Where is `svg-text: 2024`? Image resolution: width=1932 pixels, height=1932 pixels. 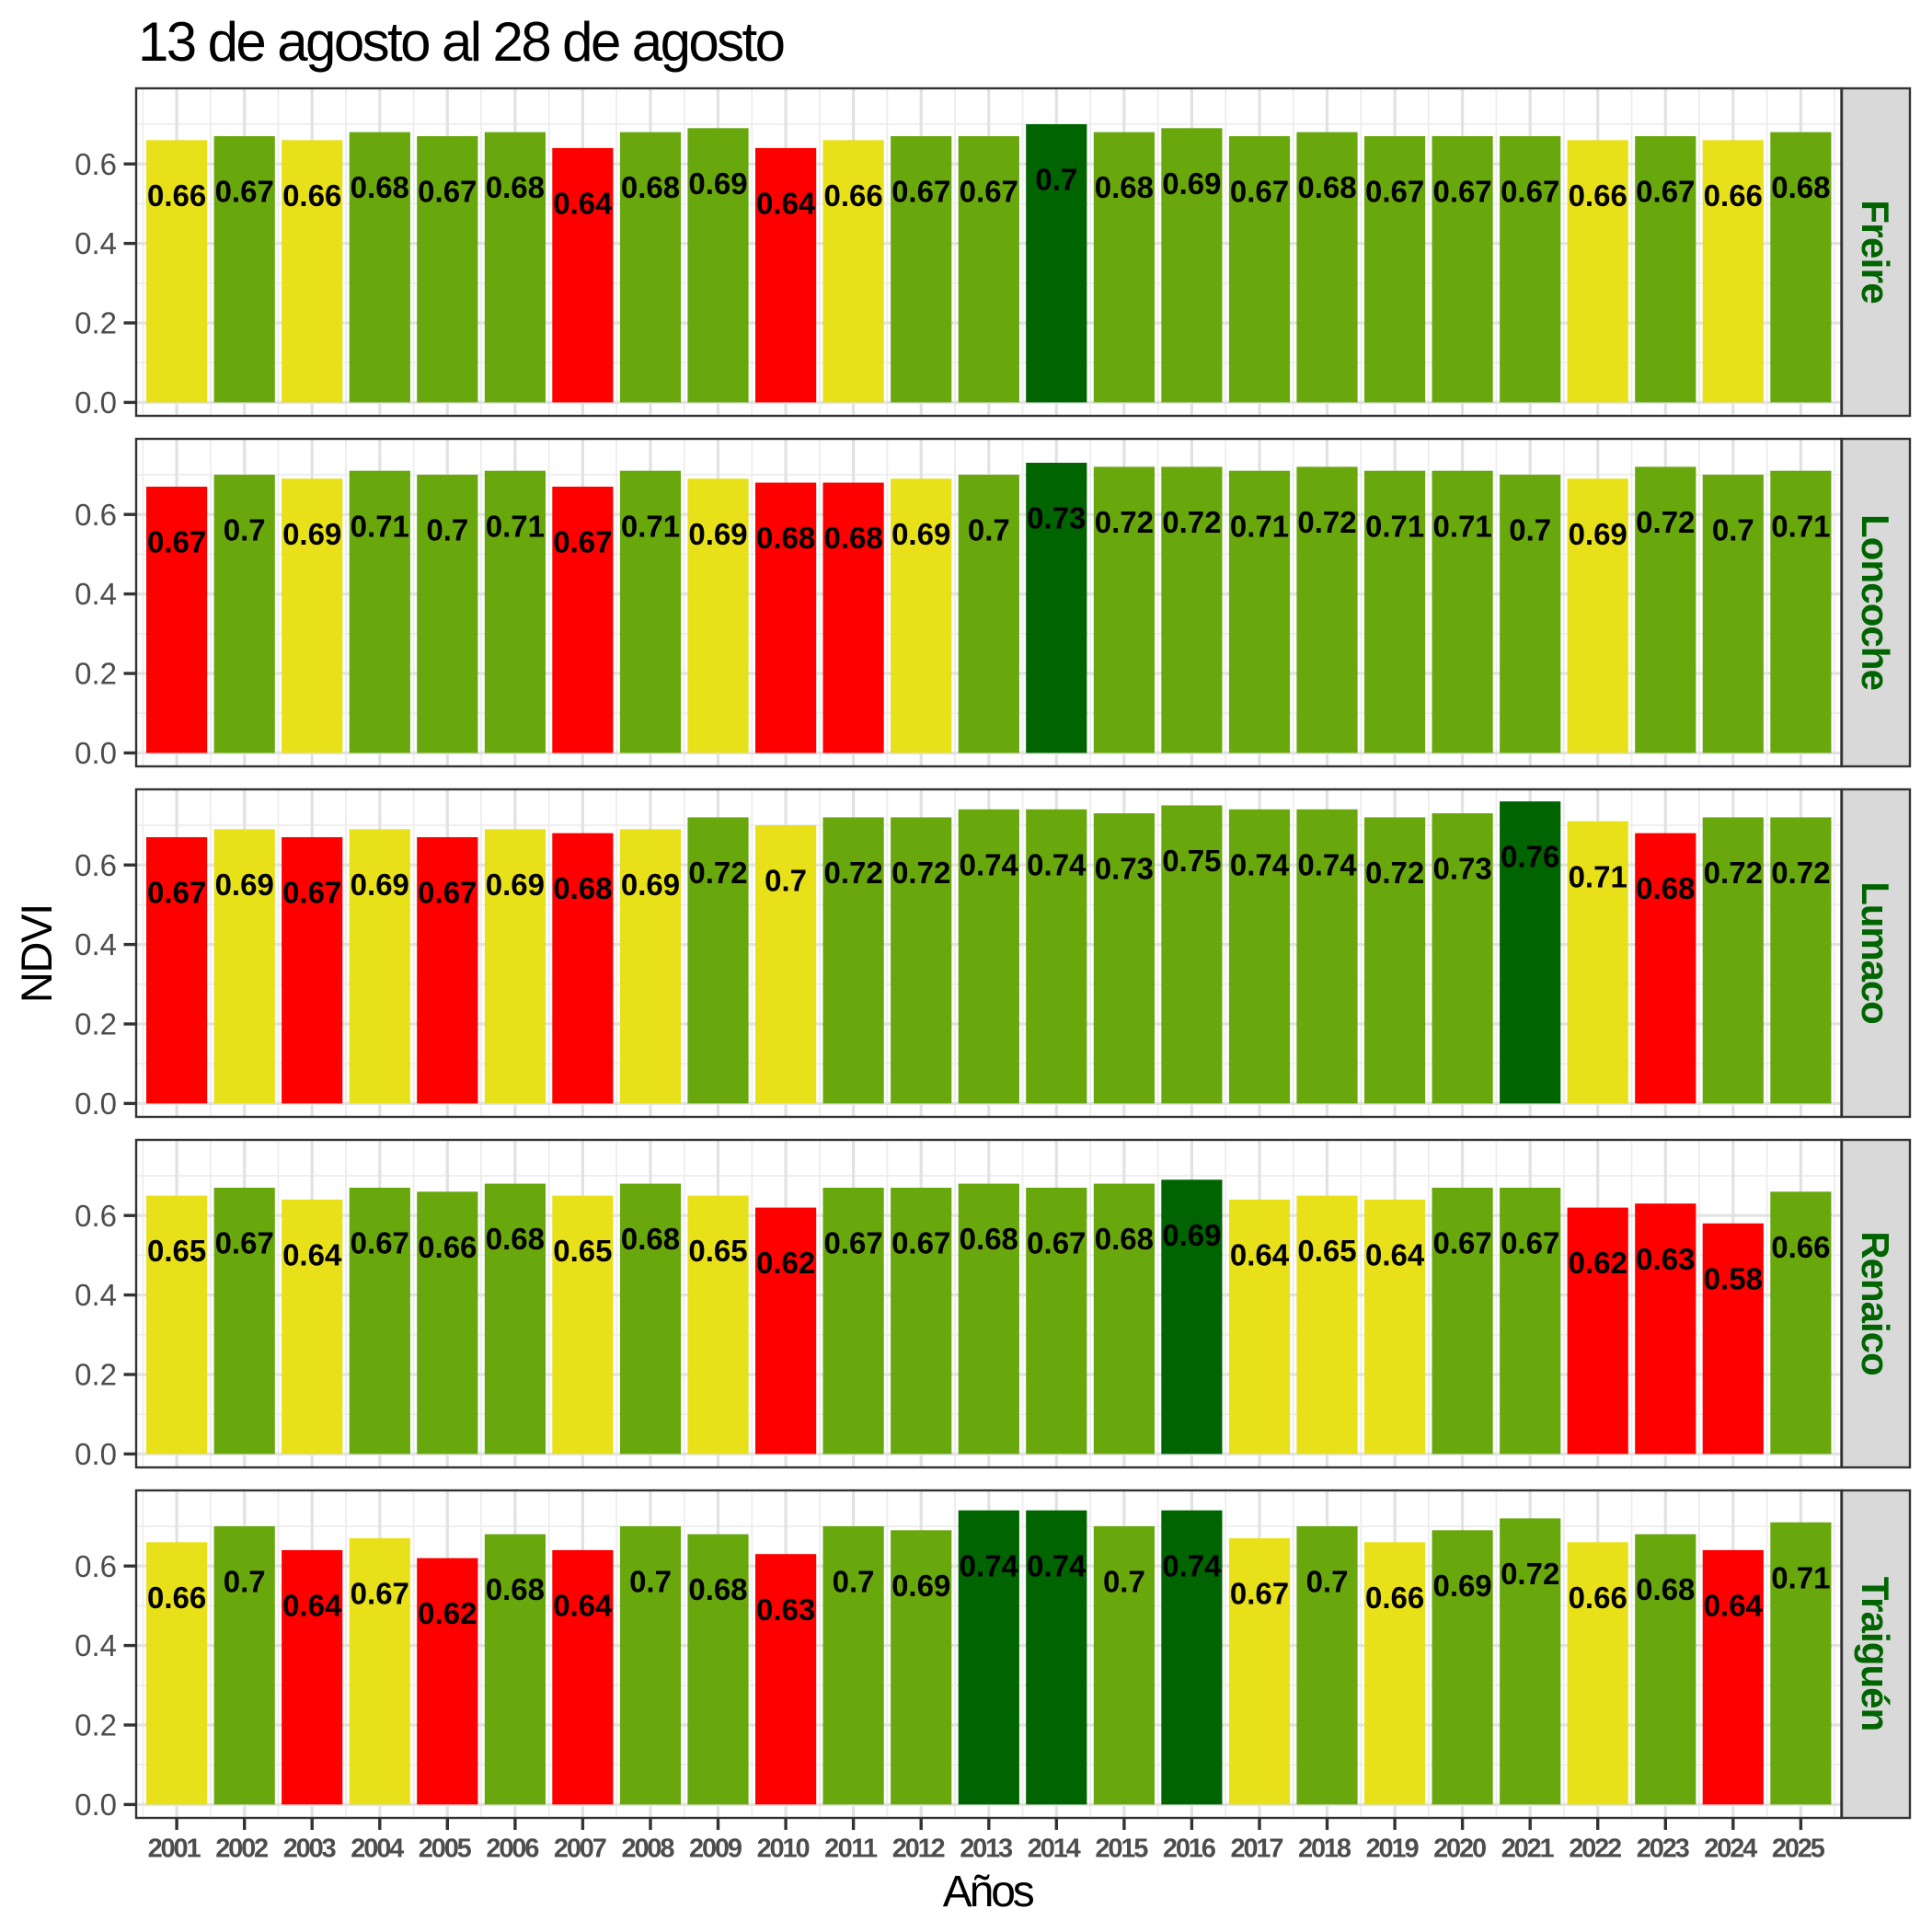
svg-text: 2024 is located at coordinates (1730, 1848).